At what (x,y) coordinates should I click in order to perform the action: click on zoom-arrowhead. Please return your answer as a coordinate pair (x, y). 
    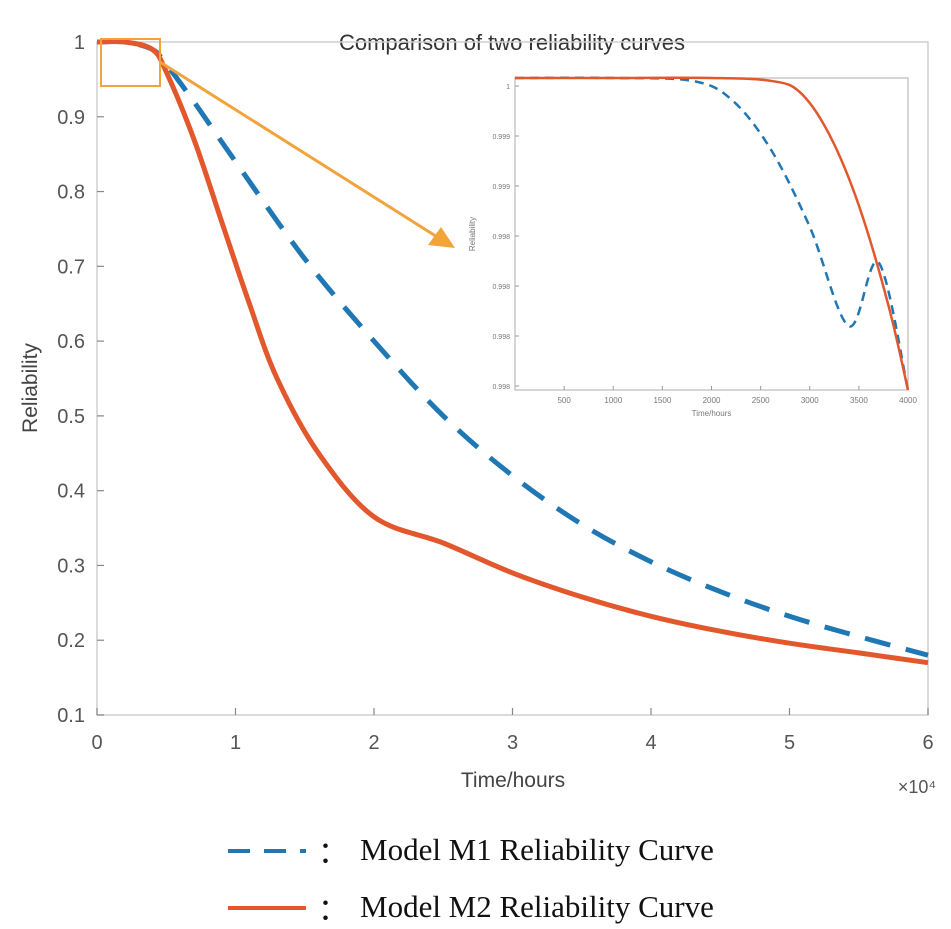
    Looking at the image, I should click on (441, 237).